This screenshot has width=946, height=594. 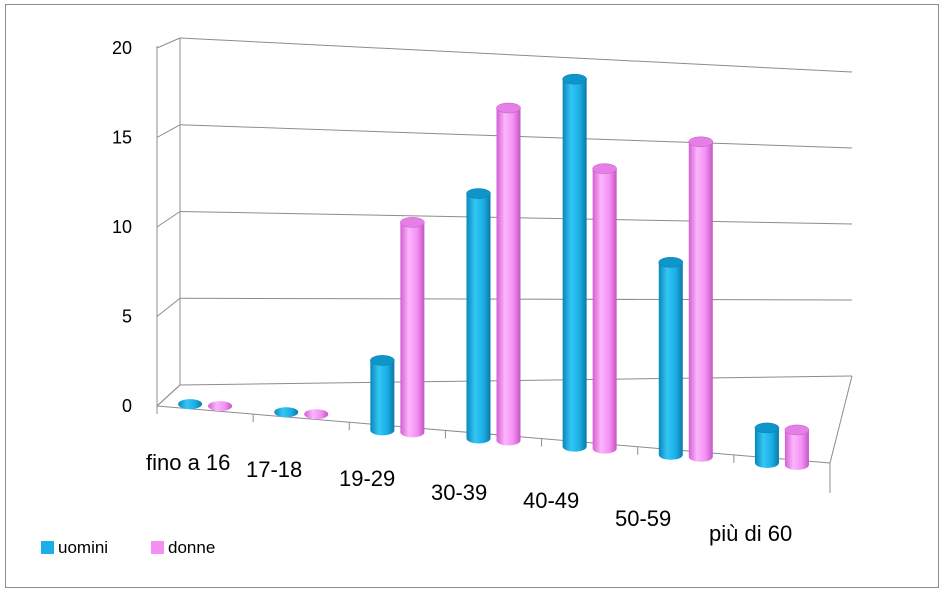 What do you see at coordinates (127, 406) in the screenshot?
I see `y-tick-label: 0` at bounding box center [127, 406].